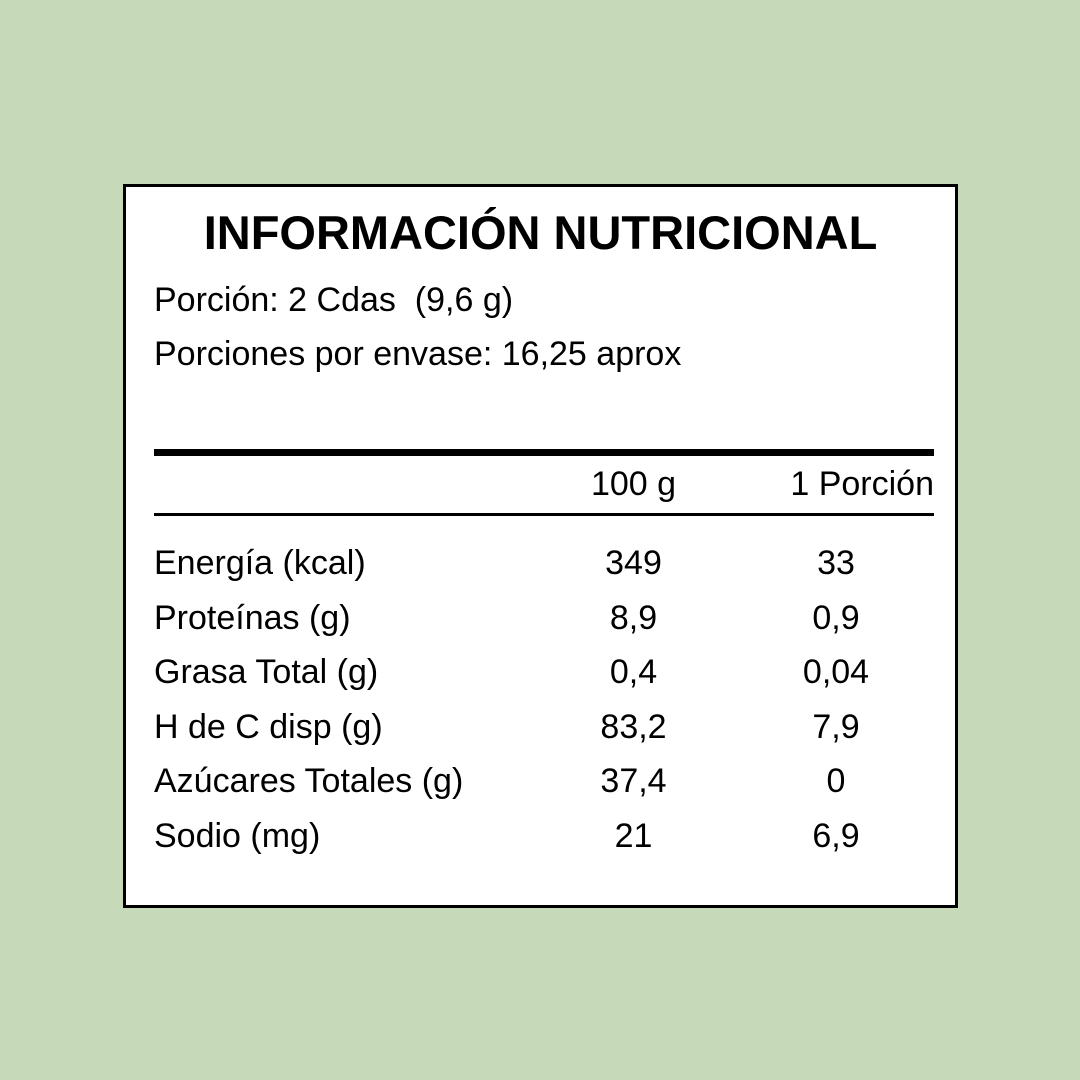 This screenshot has width=1080, height=1080. I want to click on nutrient-value: 0,9, so click(836, 617).